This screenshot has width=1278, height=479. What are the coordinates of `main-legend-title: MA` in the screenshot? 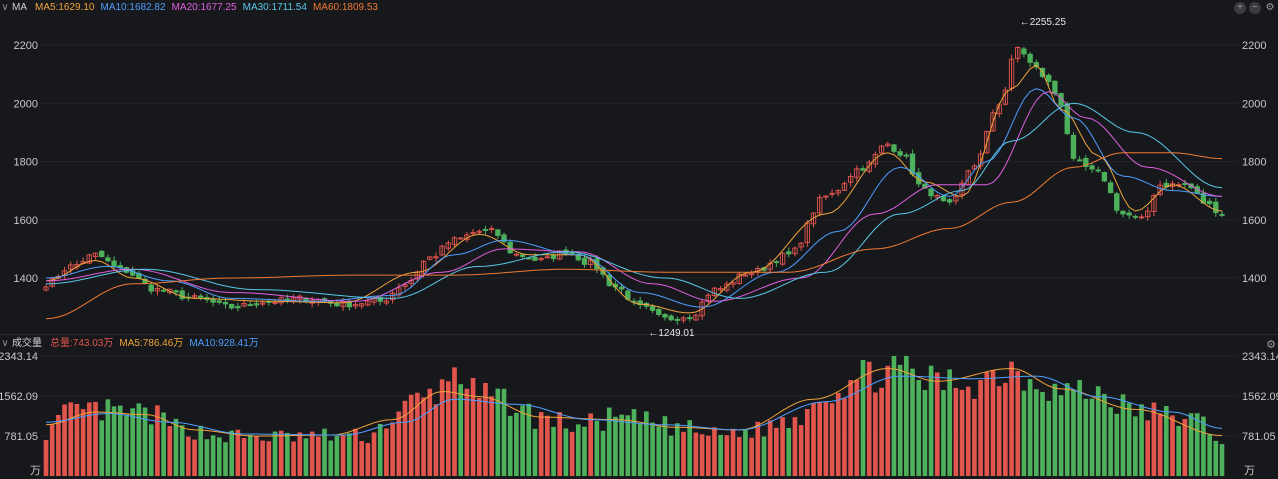 It's located at (19, 7).